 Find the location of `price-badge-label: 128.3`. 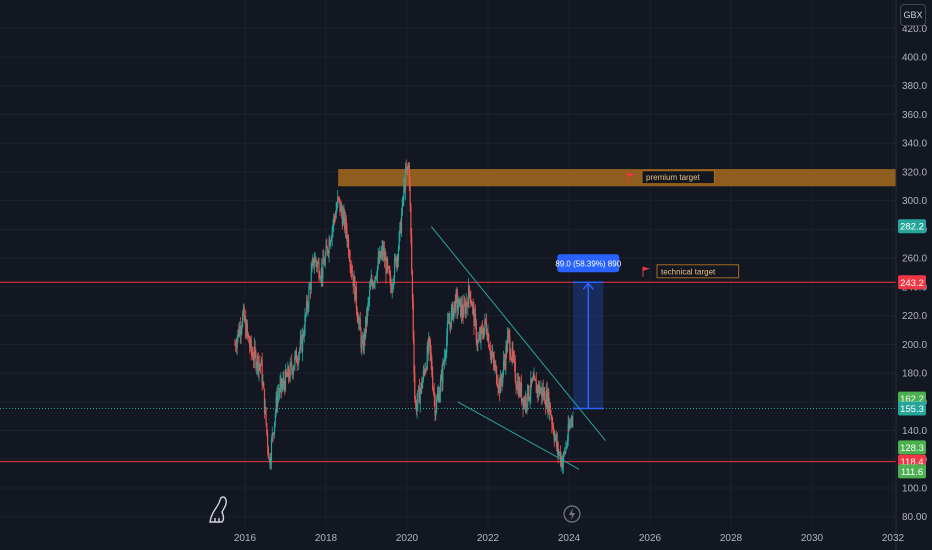

price-badge-label: 128.3 is located at coordinates (912, 448).